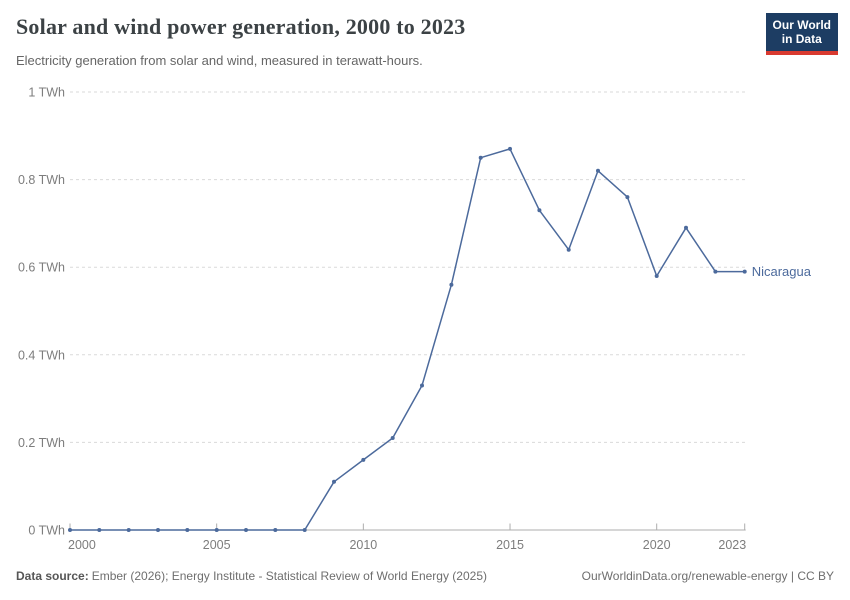 The width and height of the screenshot is (850, 600). What do you see at coordinates (52, 576) in the screenshot?
I see `data-source-label: Data source:` at bounding box center [52, 576].